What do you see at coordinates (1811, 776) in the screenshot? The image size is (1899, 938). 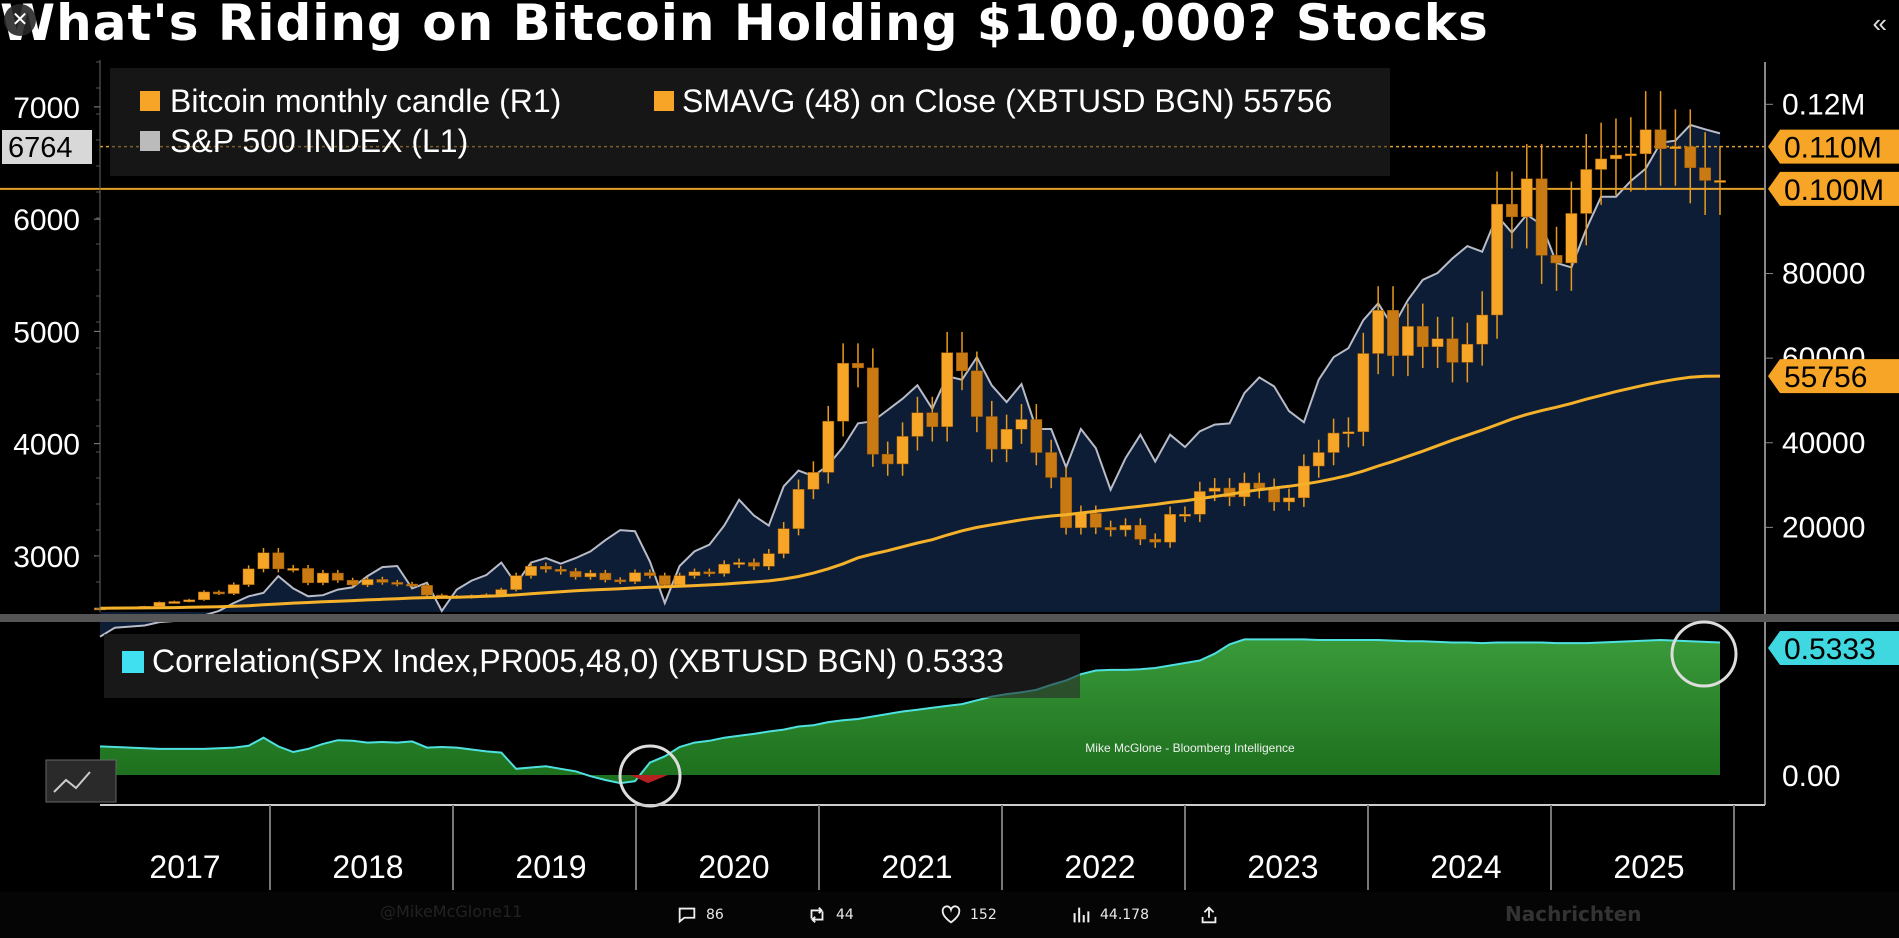 I see `correlation-axis-tick: 0.00` at bounding box center [1811, 776].